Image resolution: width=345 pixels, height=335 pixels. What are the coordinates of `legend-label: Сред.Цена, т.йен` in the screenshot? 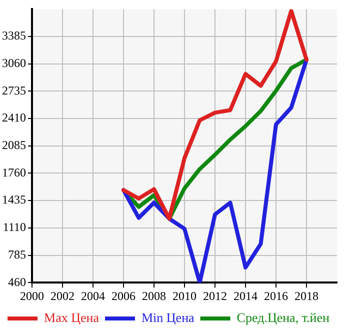 It's located at (283, 317).